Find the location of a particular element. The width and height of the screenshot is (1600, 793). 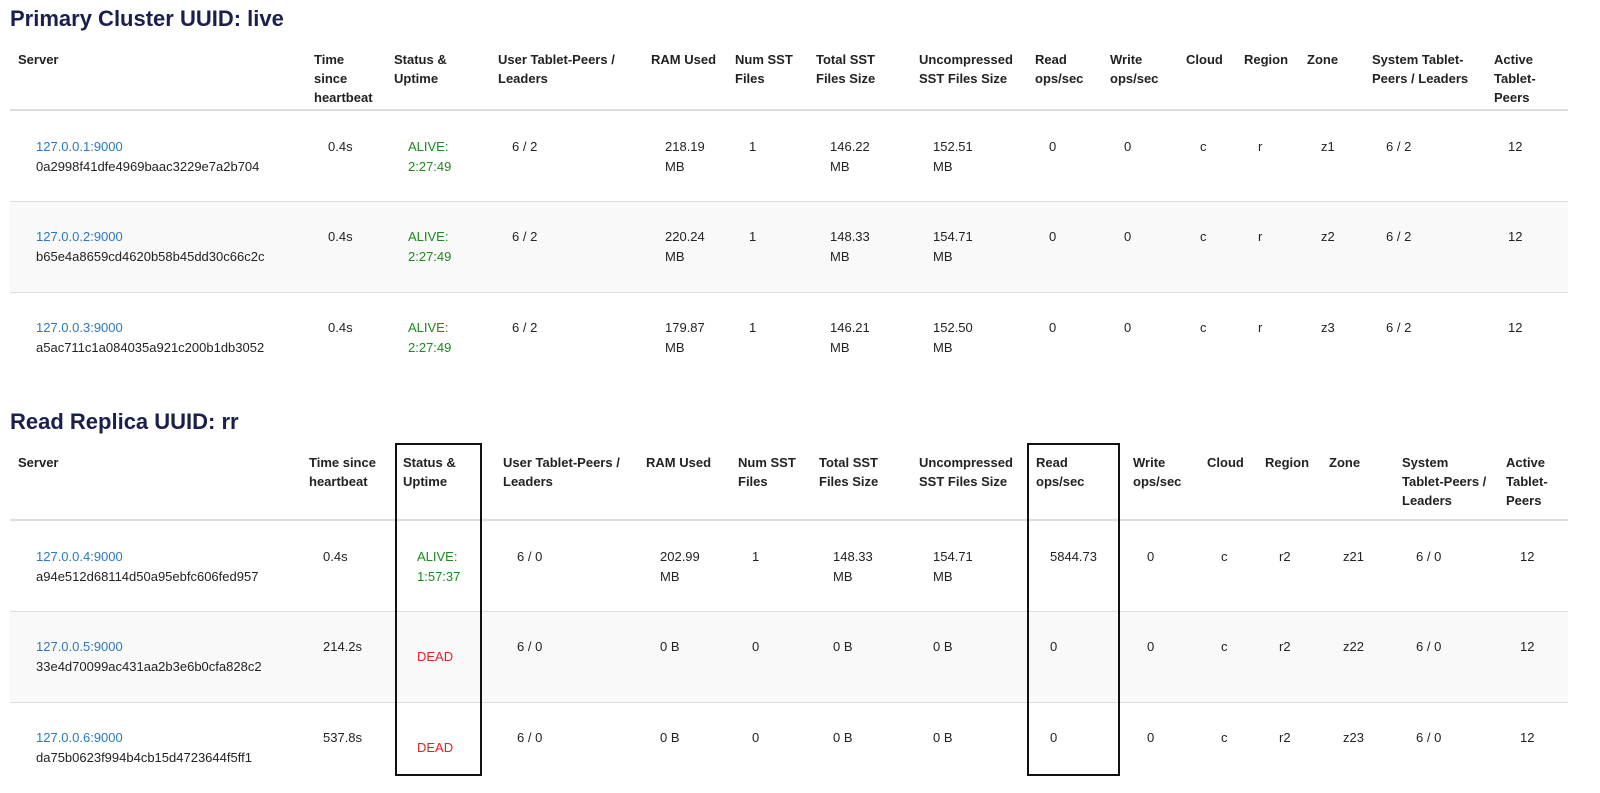

cell-tsst: 146.21 MB is located at coordinates (859, 337).